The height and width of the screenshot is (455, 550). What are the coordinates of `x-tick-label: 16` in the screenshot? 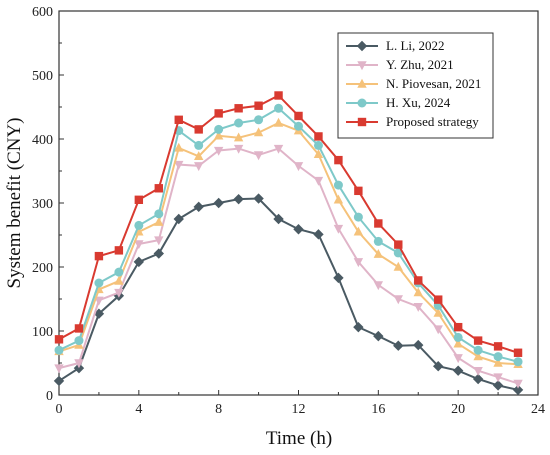 It's located at (378, 409).